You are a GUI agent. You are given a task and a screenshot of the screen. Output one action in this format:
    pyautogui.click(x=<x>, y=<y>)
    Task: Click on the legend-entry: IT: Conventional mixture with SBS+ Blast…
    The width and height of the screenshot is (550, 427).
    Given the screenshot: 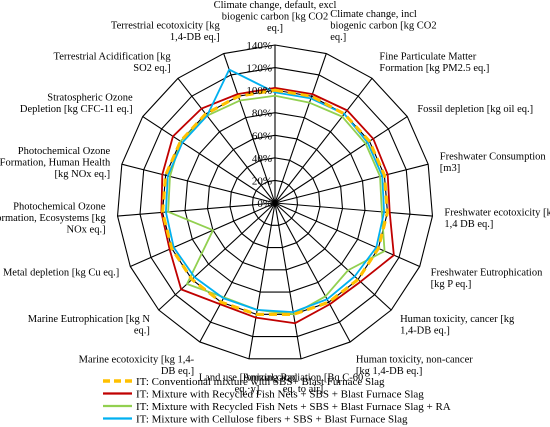 What is the action you would take?
    pyautogui.click(x=260, y=382)
    